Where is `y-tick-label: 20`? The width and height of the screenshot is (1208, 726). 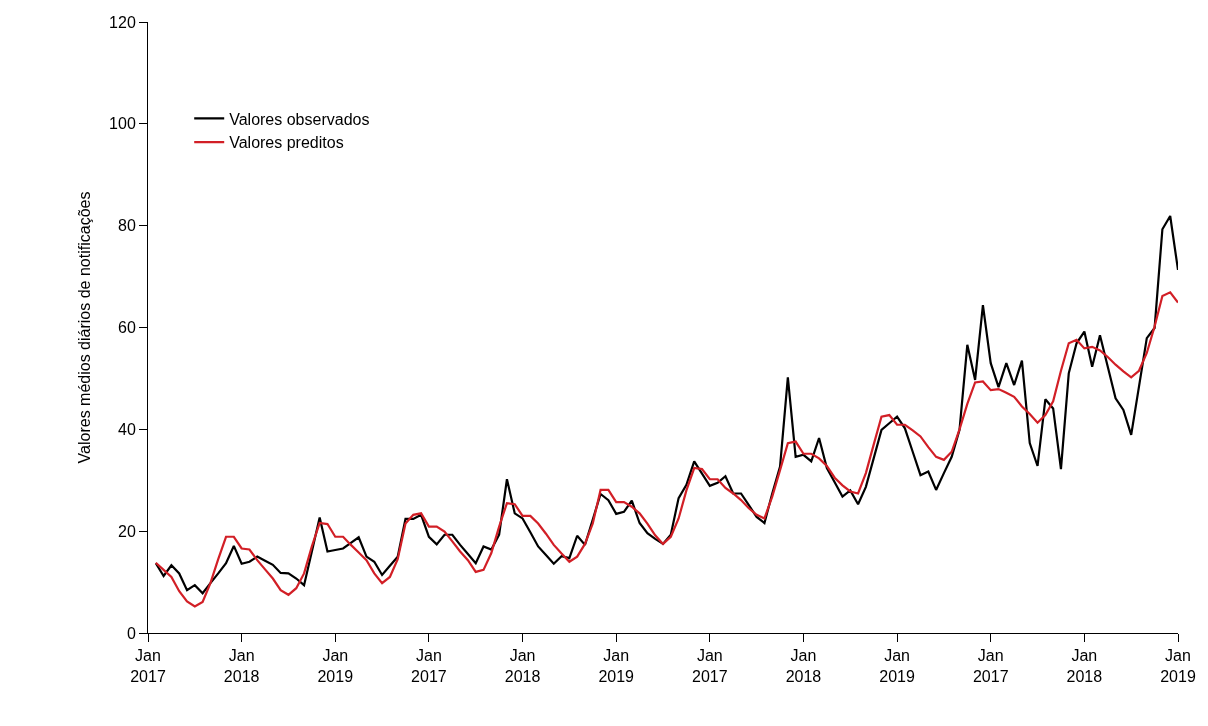 y-tick-label: 20 is located at coordinates (127, 531).